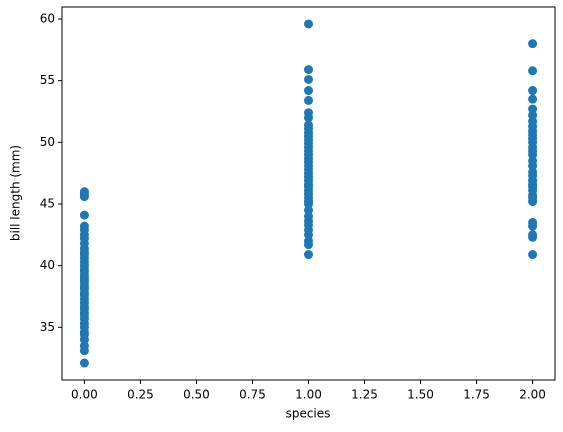 The image size is (563, 432). I want to click on x-tick-label: 0.75, so click(252, 395).